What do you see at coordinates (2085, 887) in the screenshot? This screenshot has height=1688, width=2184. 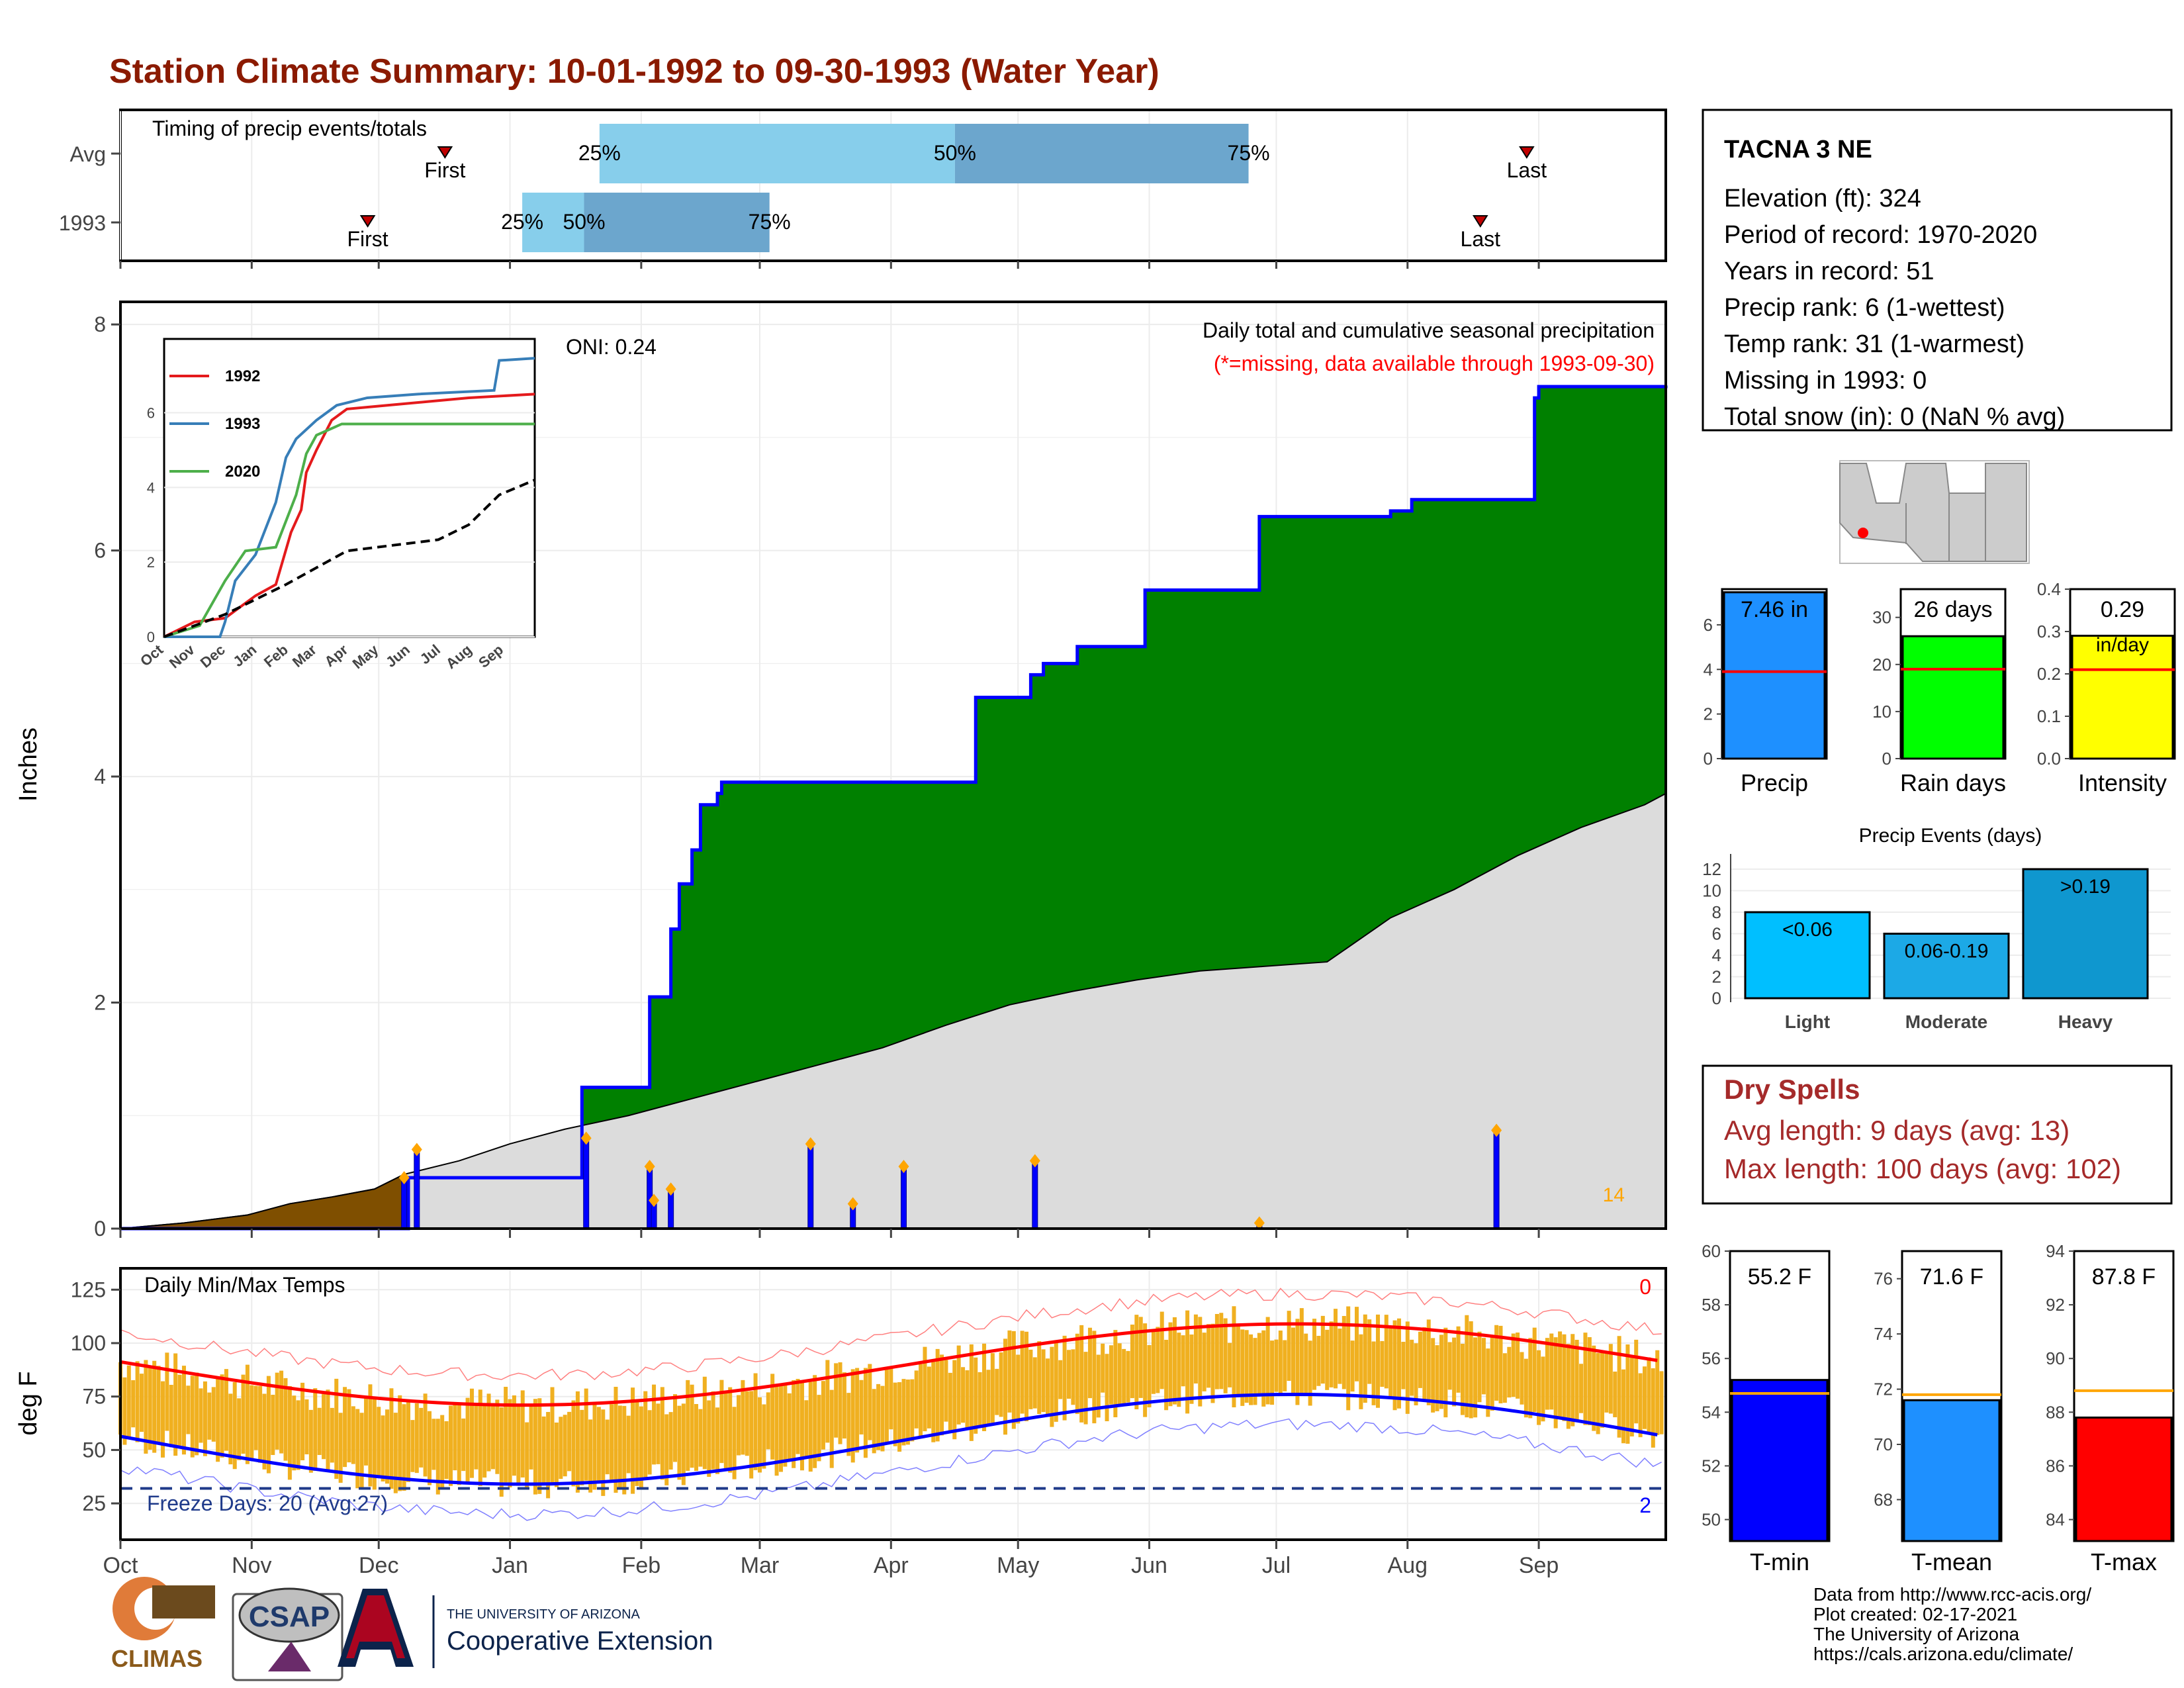 I see `events-bar-label: >0.19` at bounding box center [2085, 887].